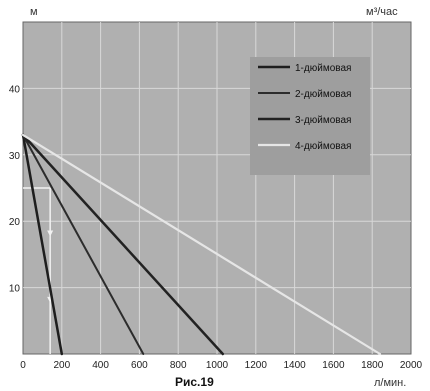  Describe the element at coordinates (333, 365) in the screenshot. I see `x-tick-label: 1600` at that location.